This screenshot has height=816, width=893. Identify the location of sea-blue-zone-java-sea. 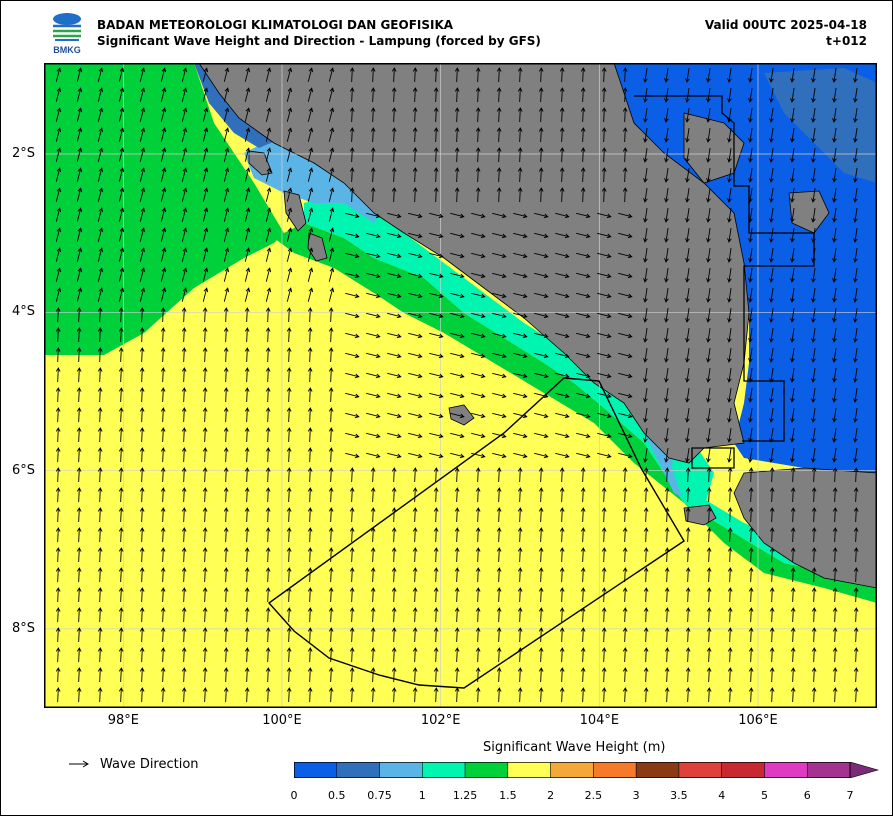
(745, 268).